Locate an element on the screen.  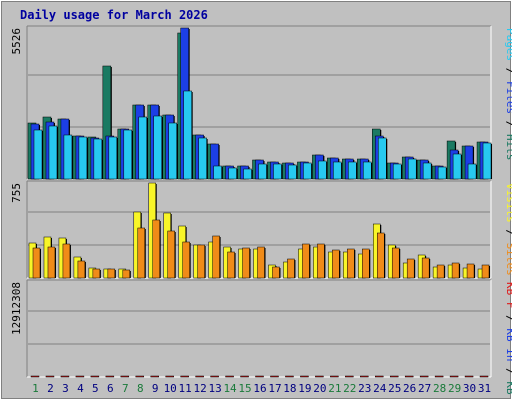
x-tick-label: 5 is located at coordinates (95, 388).